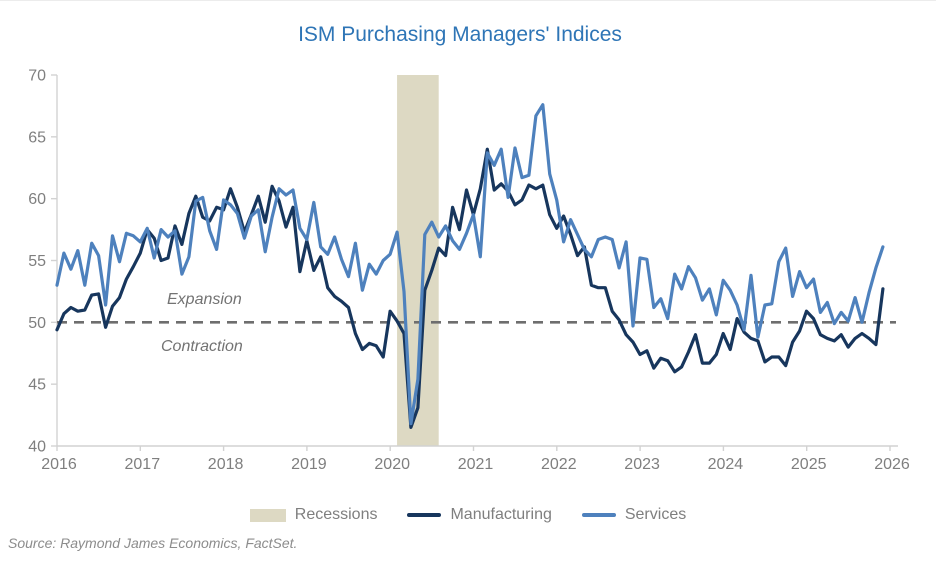 The image size is (936, 561). I want to click on legend-item-manufacturing: Manufacturing, so click(479, 515).